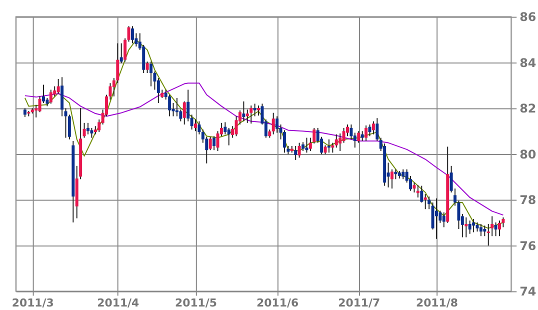  Describe the element at coordinates (437, 303) in the screenshot. I see `x-tick-label: 2011/8` at that location.